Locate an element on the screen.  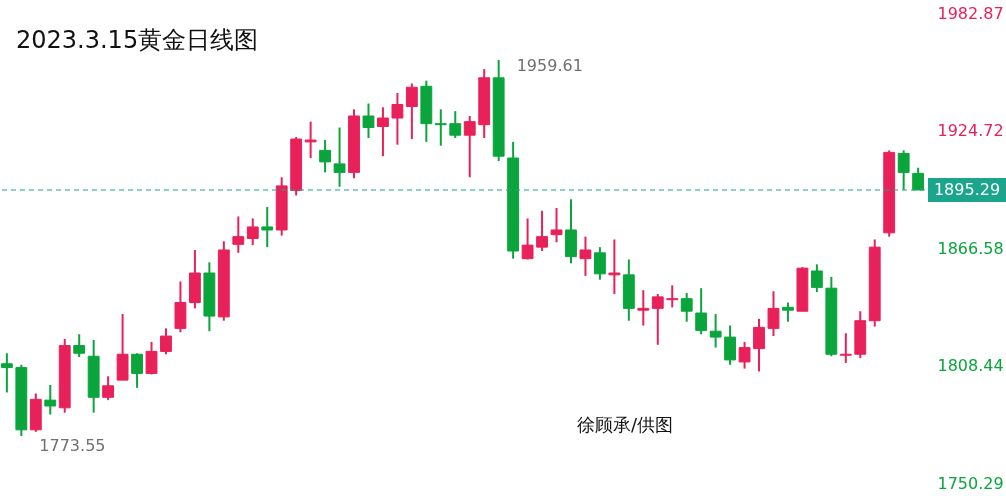
y-tick-label: 1982.87 is located at coordinates (970, 13).